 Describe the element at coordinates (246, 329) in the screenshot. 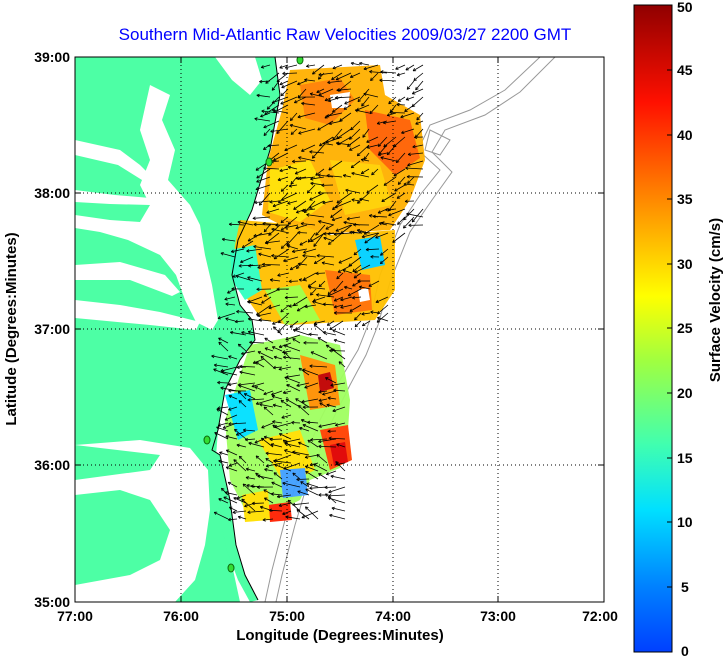

I see `coastline` at that location.